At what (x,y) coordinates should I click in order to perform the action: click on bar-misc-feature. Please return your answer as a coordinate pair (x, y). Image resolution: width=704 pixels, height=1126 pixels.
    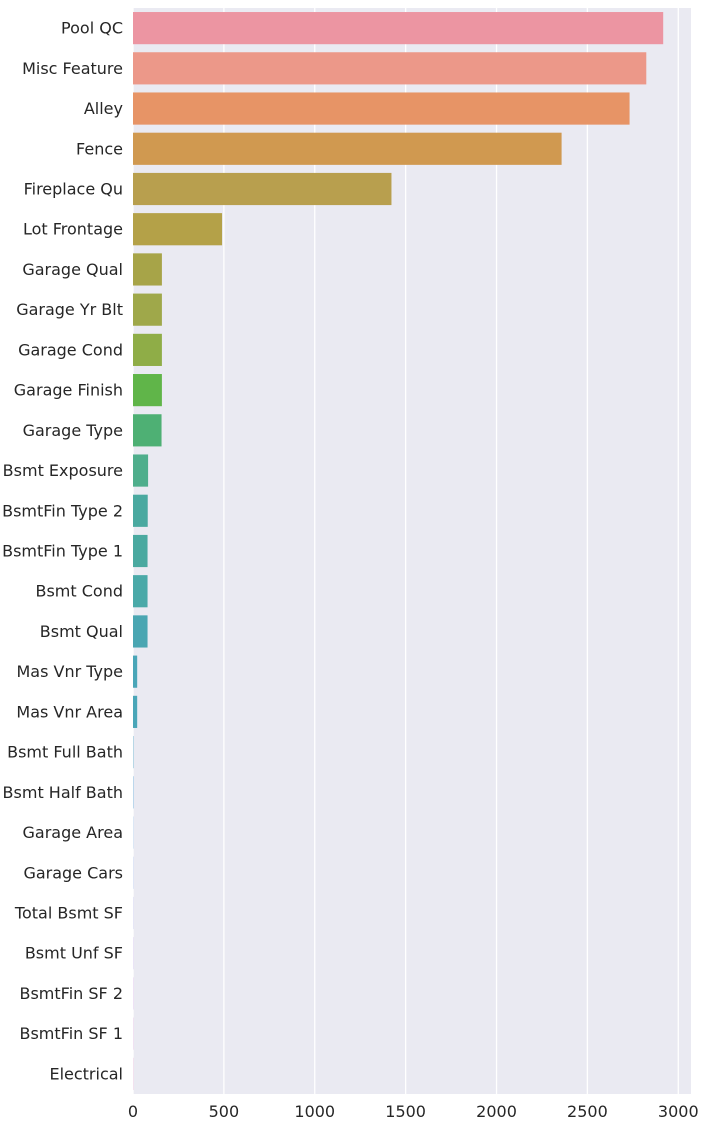
    Looking at the image, I should click on (390, 68).